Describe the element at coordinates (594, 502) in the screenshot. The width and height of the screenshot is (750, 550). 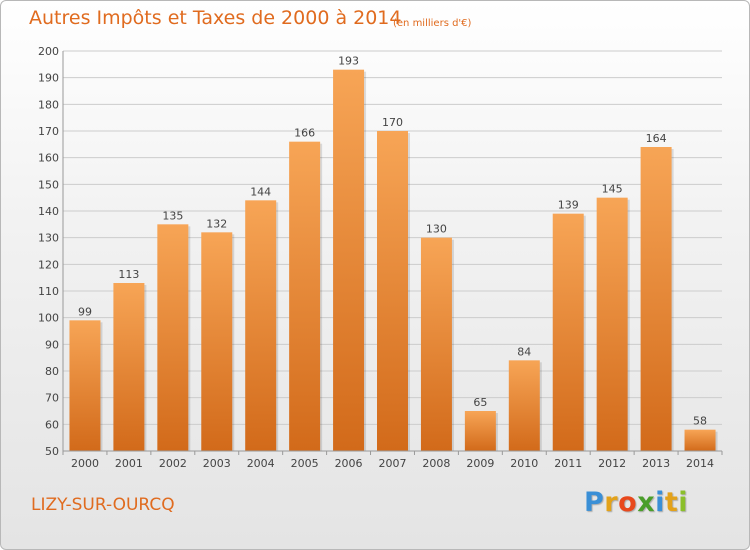
I see `logo-letter: P` at that location.